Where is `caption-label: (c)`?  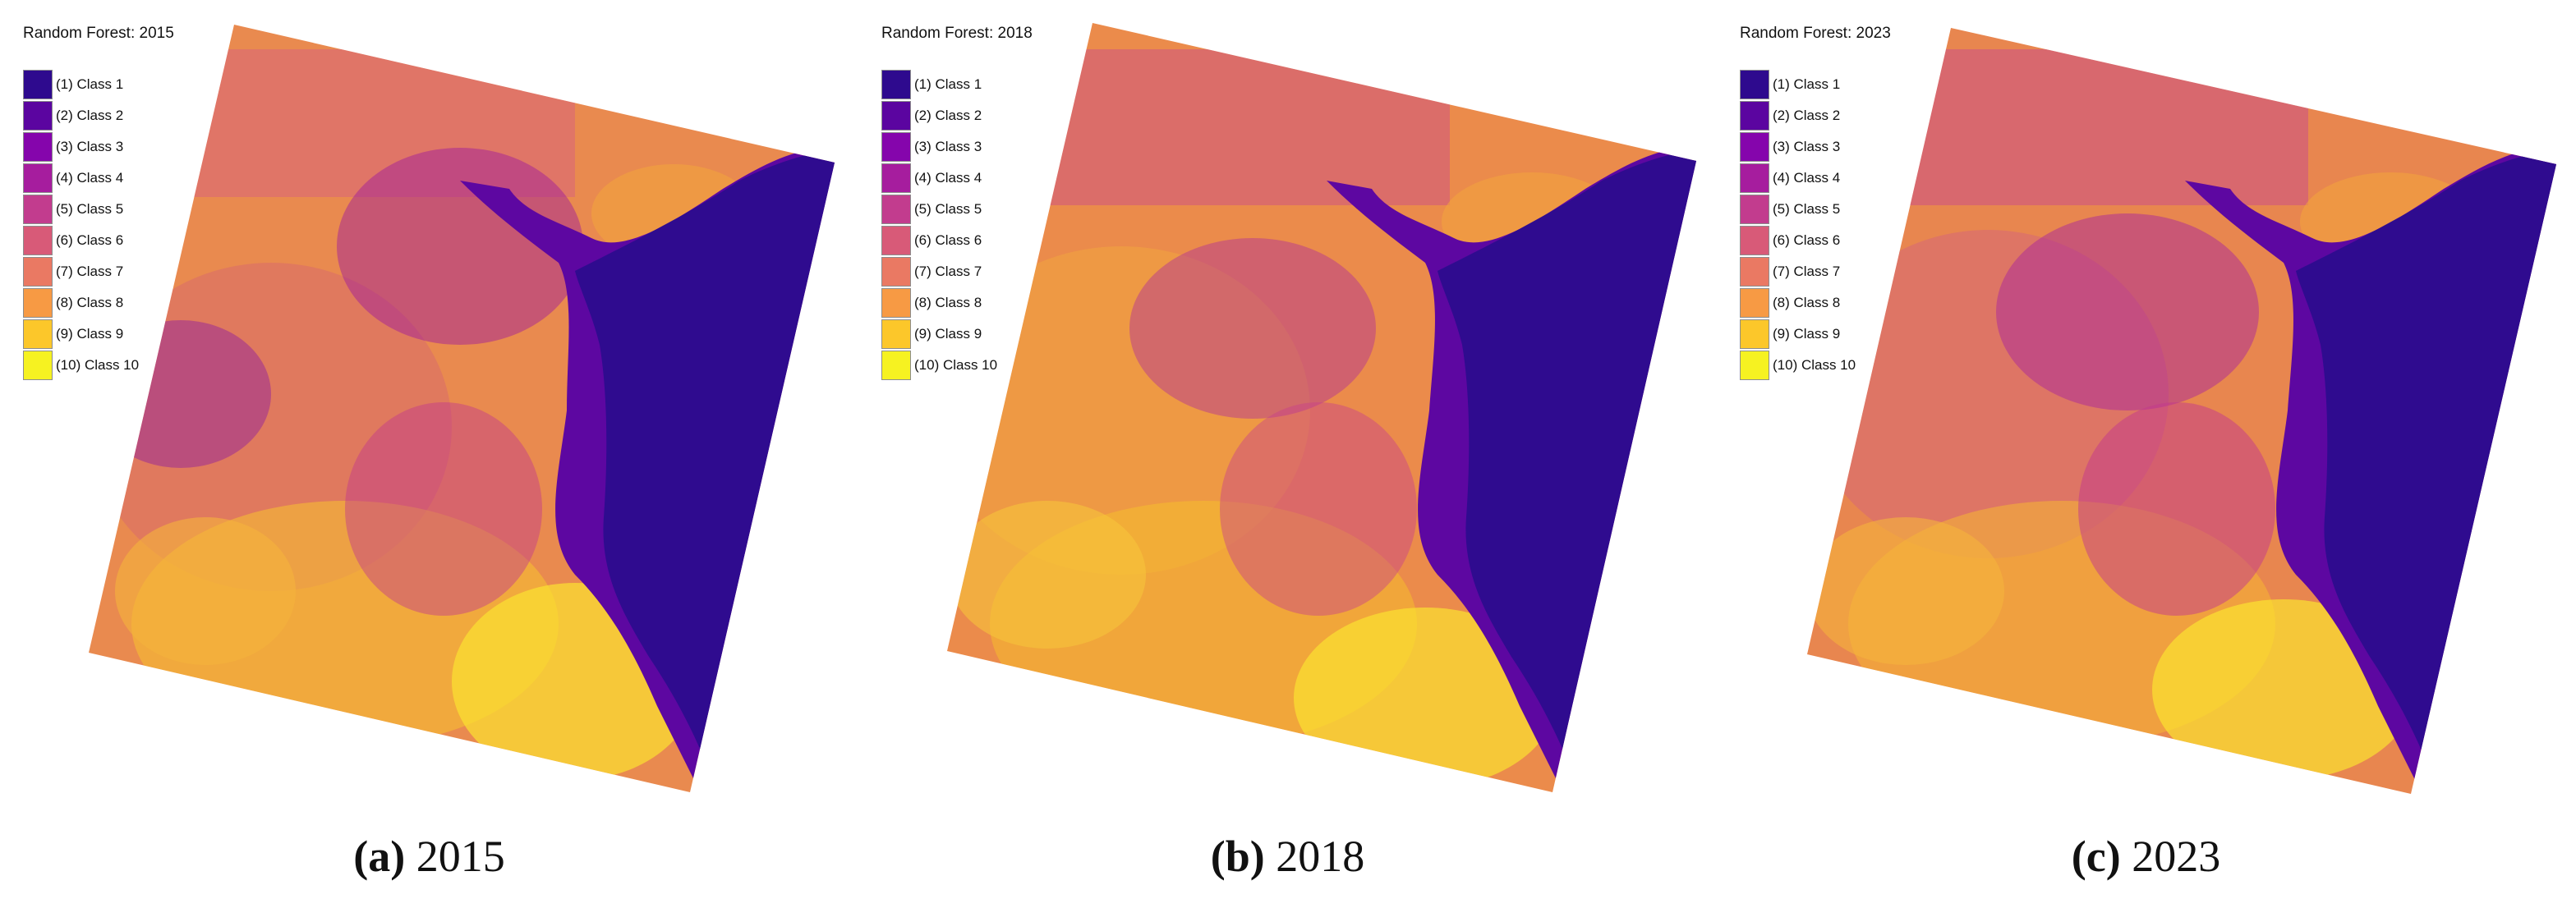 caption-label: (c) is located at coordinates (2096, 857).